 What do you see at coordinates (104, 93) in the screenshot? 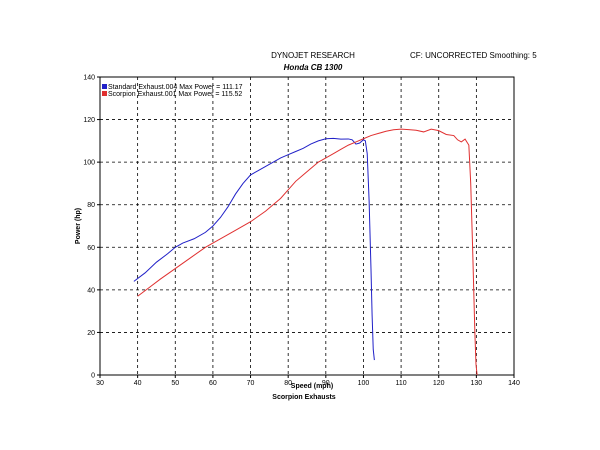
I see `legend-swatch-scorpion` at bounding box center [104, 93].